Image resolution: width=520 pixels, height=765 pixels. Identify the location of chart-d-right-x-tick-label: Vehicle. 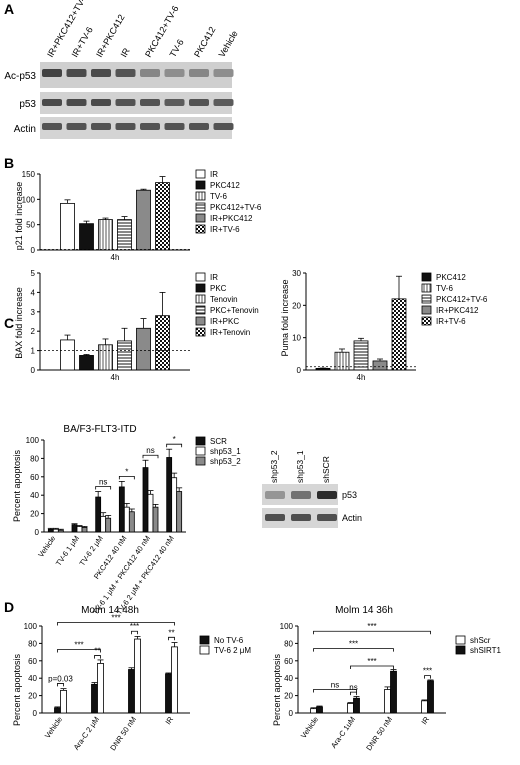
(309, 727).